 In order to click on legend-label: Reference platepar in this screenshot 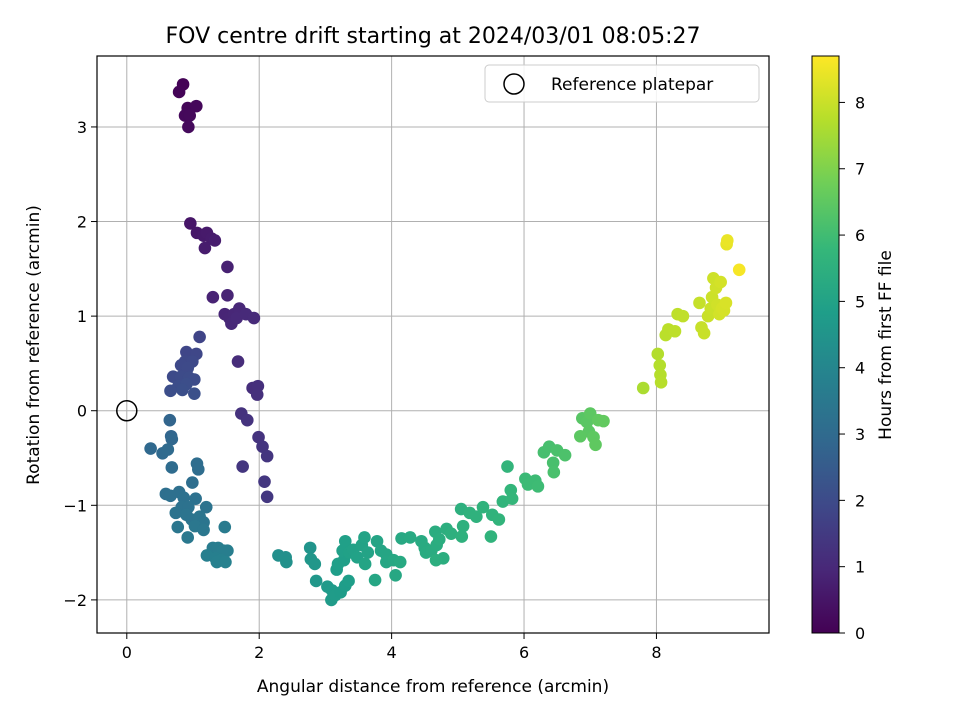, I will do `click(632, 85)`.